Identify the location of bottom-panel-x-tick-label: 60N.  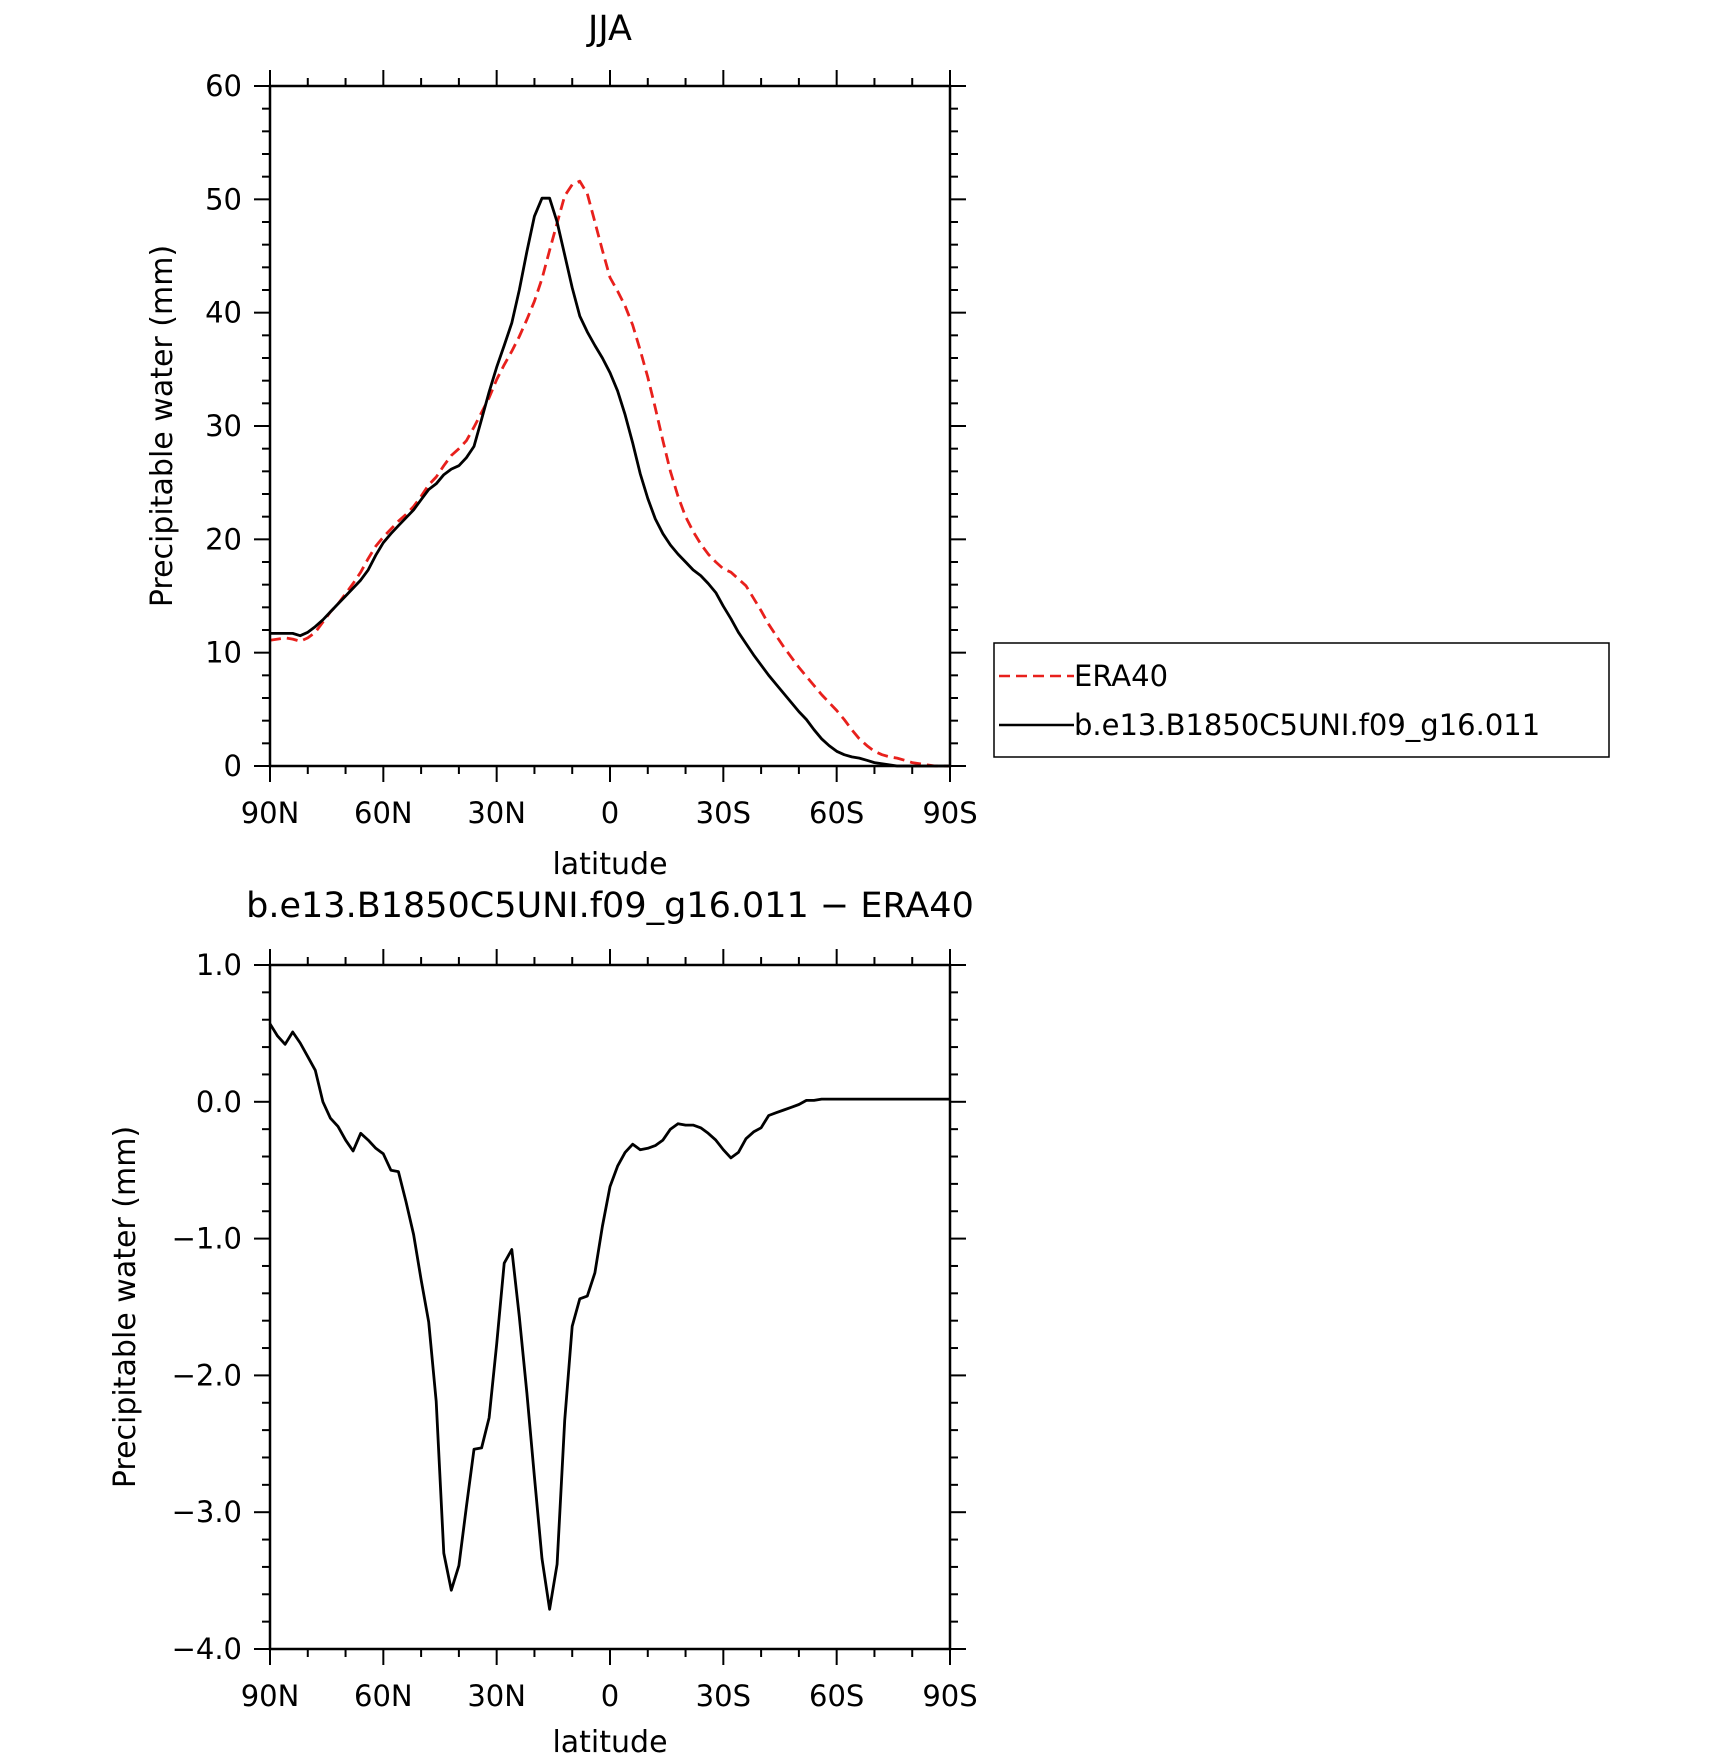
(383, 1696).